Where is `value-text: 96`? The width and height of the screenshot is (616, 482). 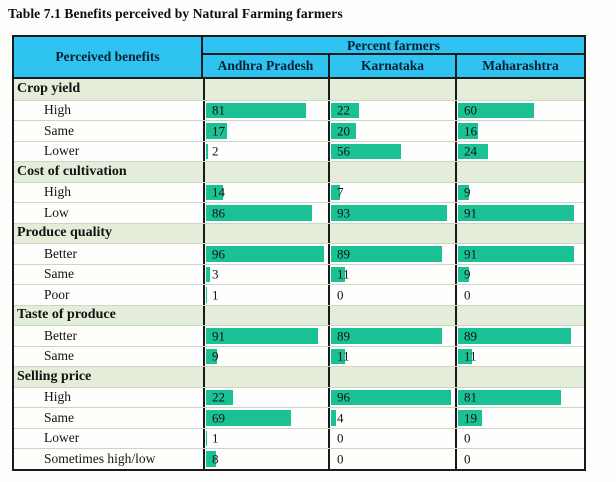
value-text: 96 is located at coordinates (343, 397).